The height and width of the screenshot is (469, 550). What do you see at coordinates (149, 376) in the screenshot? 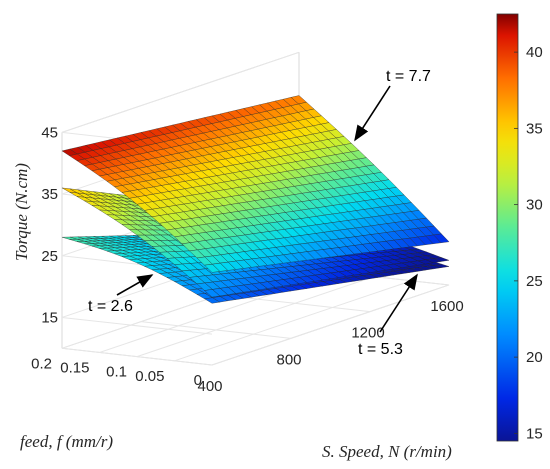
I see `y-tick-label: 0.05` at bounding box center [149, 376].